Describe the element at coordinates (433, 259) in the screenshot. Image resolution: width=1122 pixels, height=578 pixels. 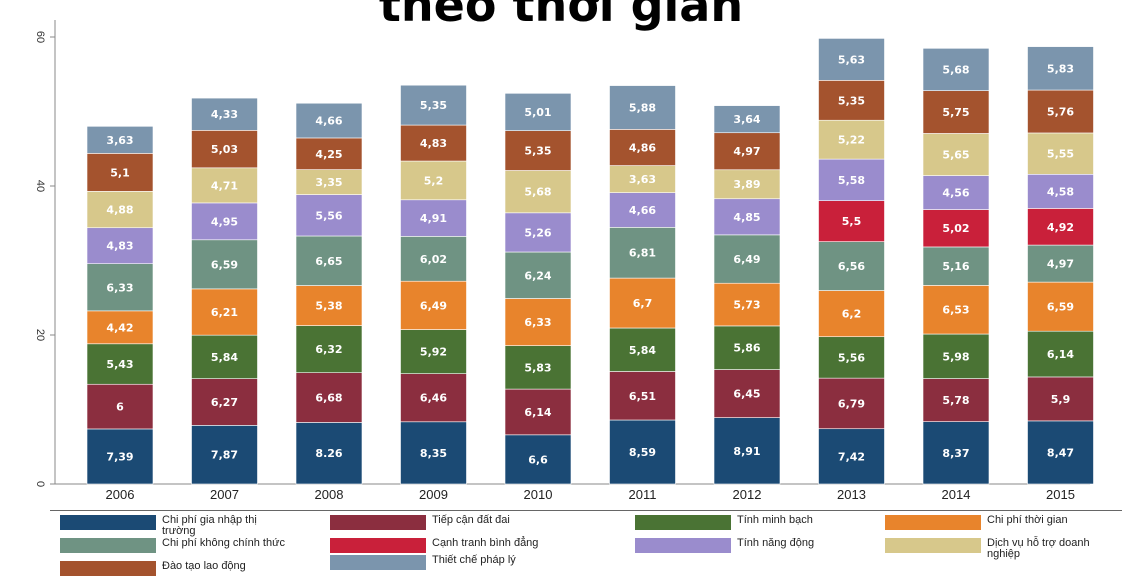
I see `bar-data-label: 6,02` at that location.